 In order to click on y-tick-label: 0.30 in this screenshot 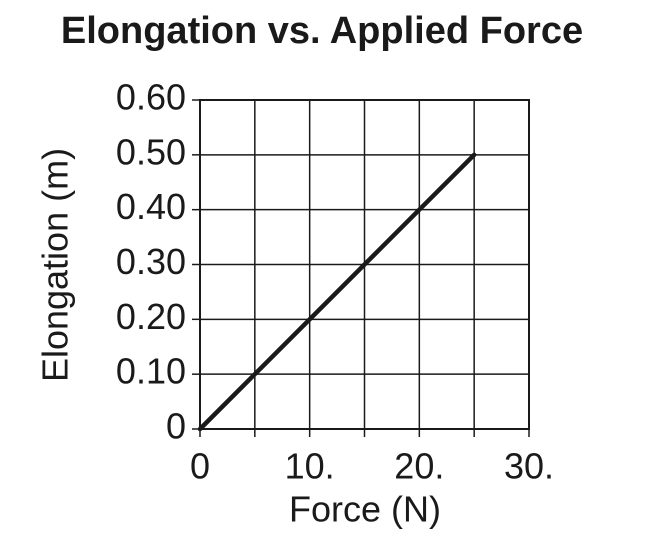, I will do `click(151, 261)`.